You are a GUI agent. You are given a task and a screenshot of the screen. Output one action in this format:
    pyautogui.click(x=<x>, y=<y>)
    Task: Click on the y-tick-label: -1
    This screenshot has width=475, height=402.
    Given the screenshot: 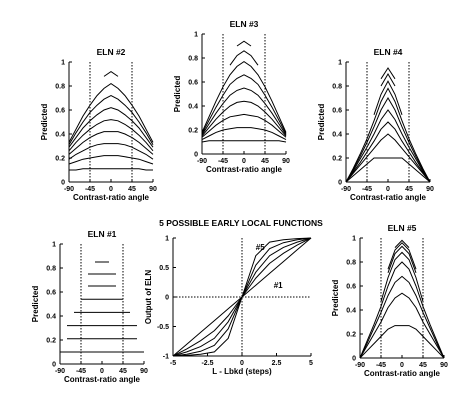 What is the action you would take?
    pyautogui.click(x=166, y=357)
    